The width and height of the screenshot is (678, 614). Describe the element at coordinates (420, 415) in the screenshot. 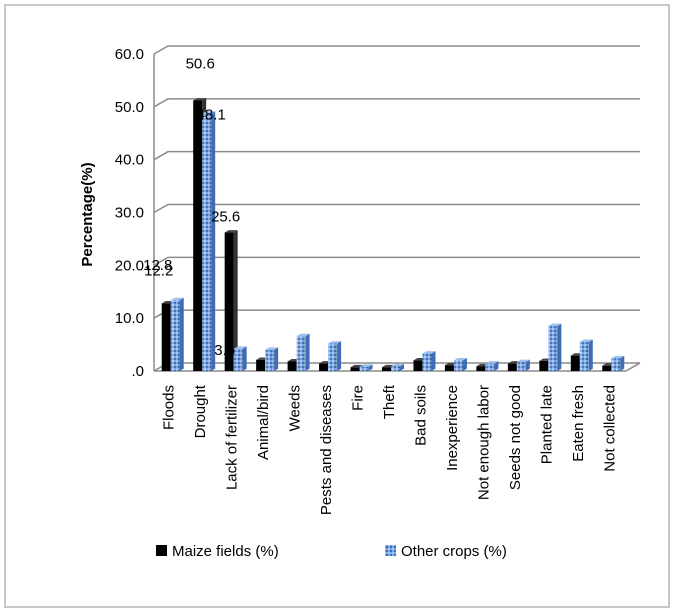

I see `x-category-label: Bad soils` at that location.